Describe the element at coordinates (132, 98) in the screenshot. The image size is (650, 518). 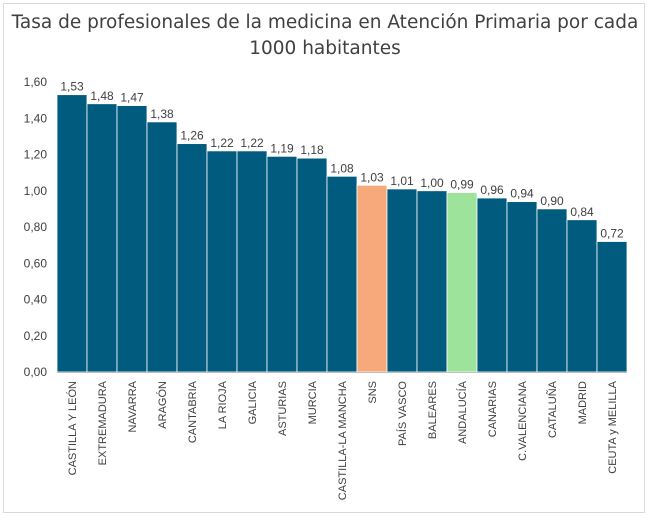
I see `data-label: 1,47` at that location.